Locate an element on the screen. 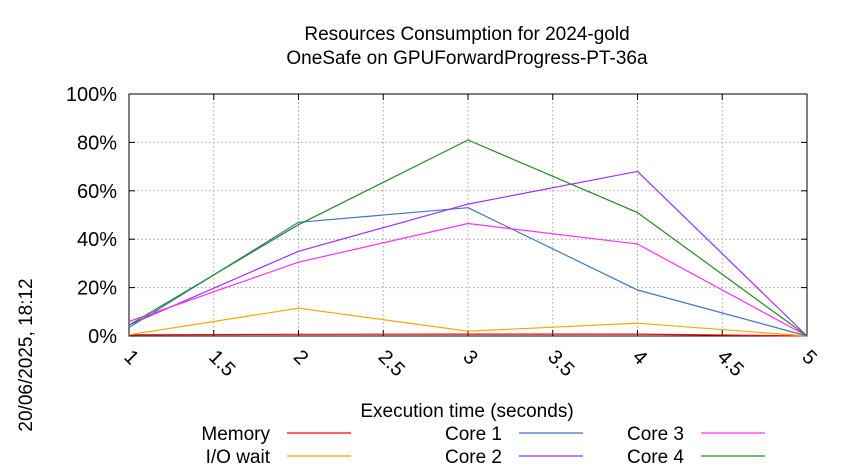 The height and width of the screenshot is (475, 850). x-tick-label: 4 is located at coordinates (639, 357).